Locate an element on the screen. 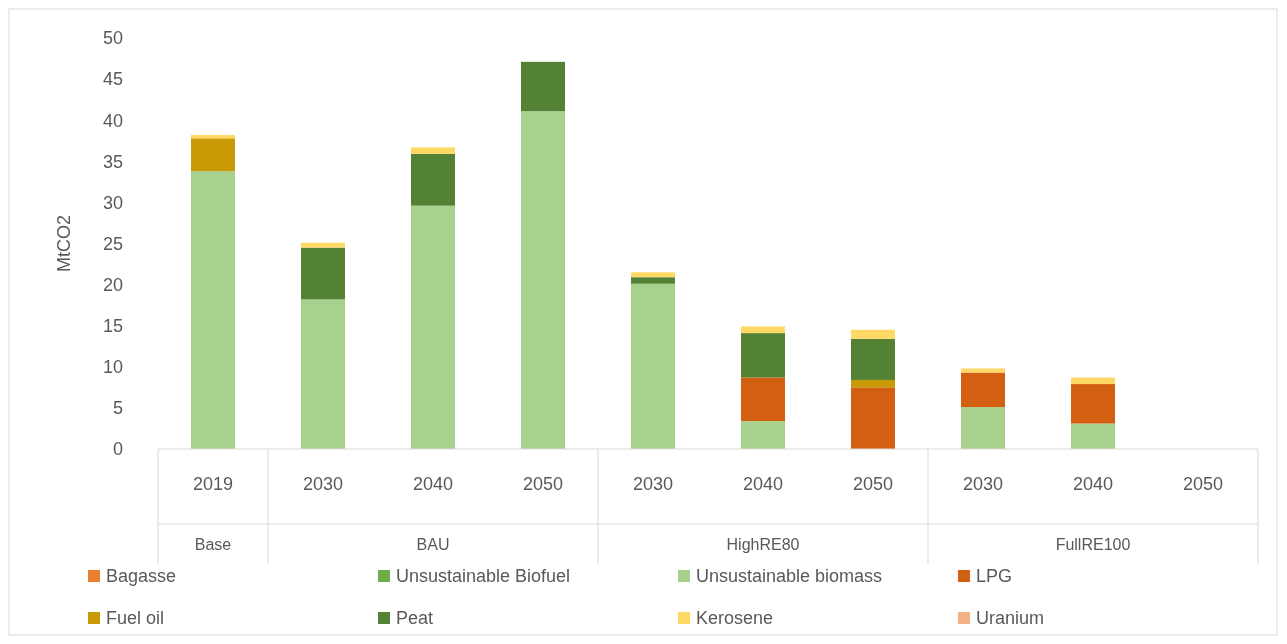  text: HighRE80 is located at coordinates (763, 544).